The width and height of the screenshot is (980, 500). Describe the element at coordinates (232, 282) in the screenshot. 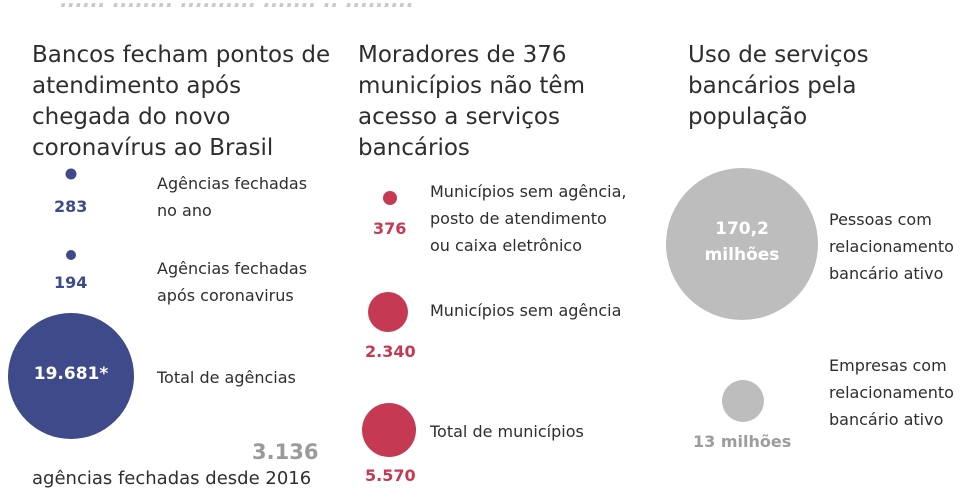

I see `label-fechadas-covid: Agências fechadas após coronavirus` at that location.